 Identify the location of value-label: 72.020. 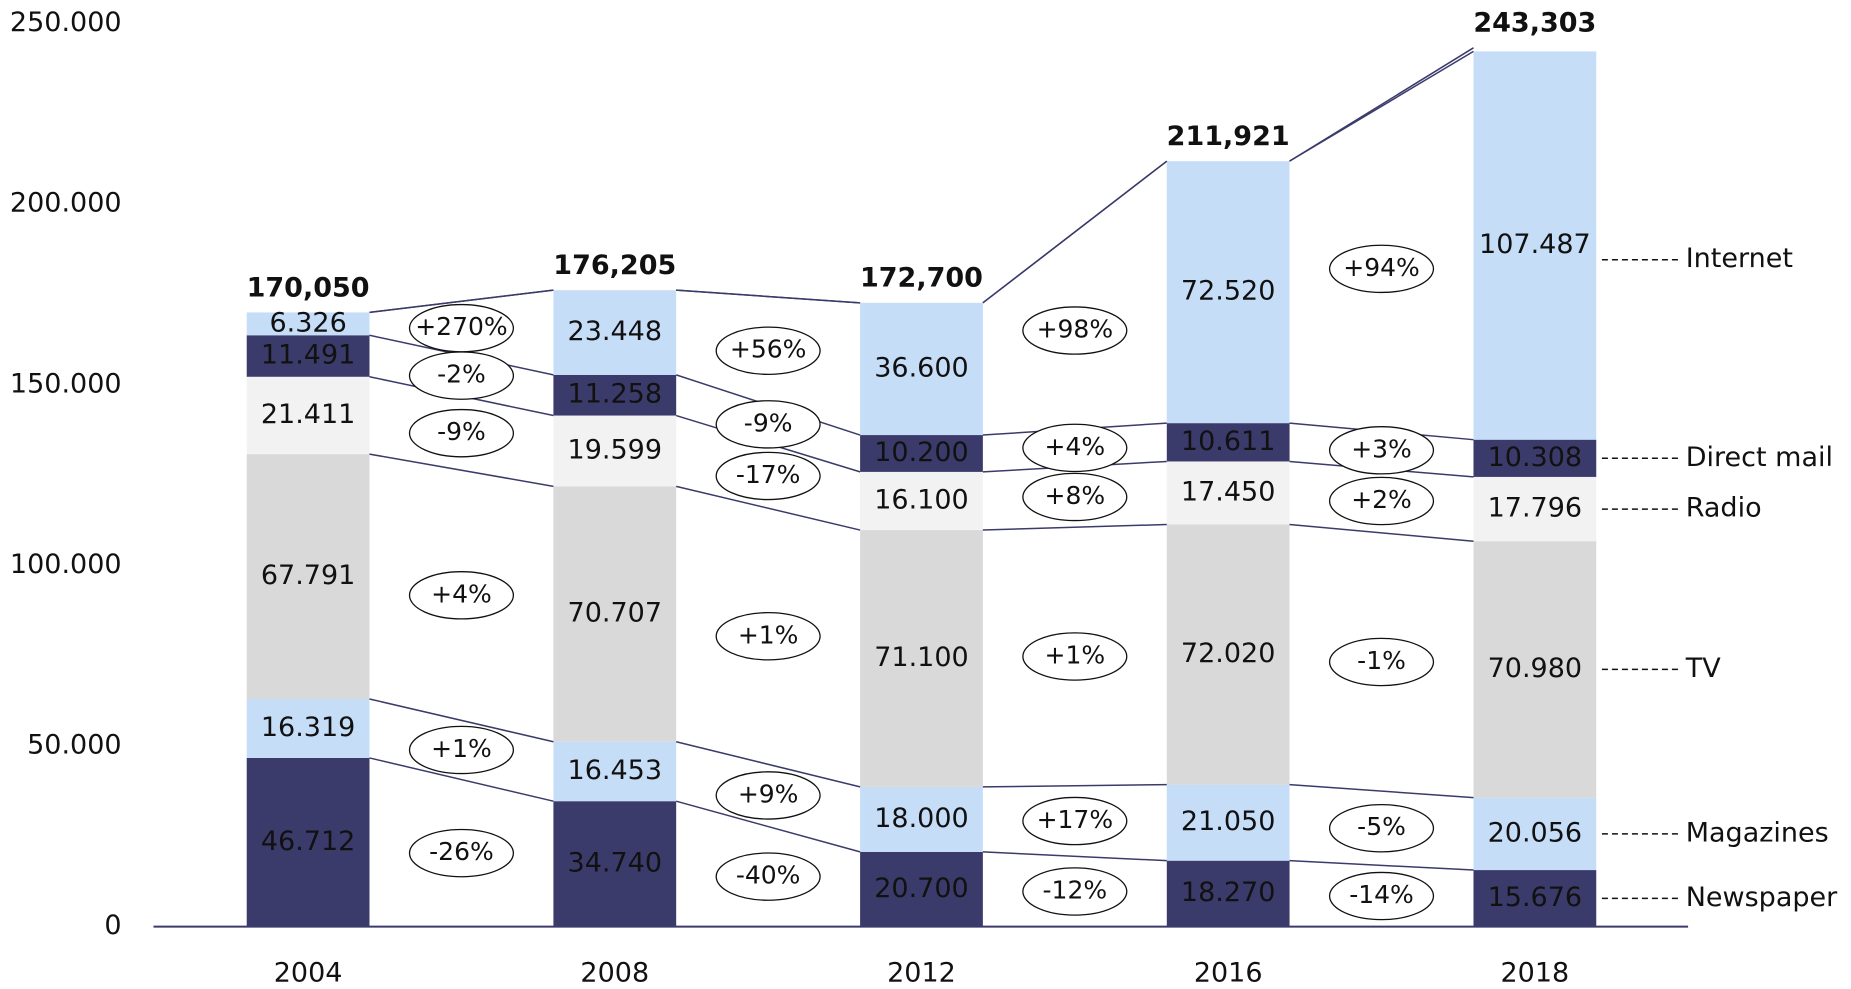
(1228, 653).